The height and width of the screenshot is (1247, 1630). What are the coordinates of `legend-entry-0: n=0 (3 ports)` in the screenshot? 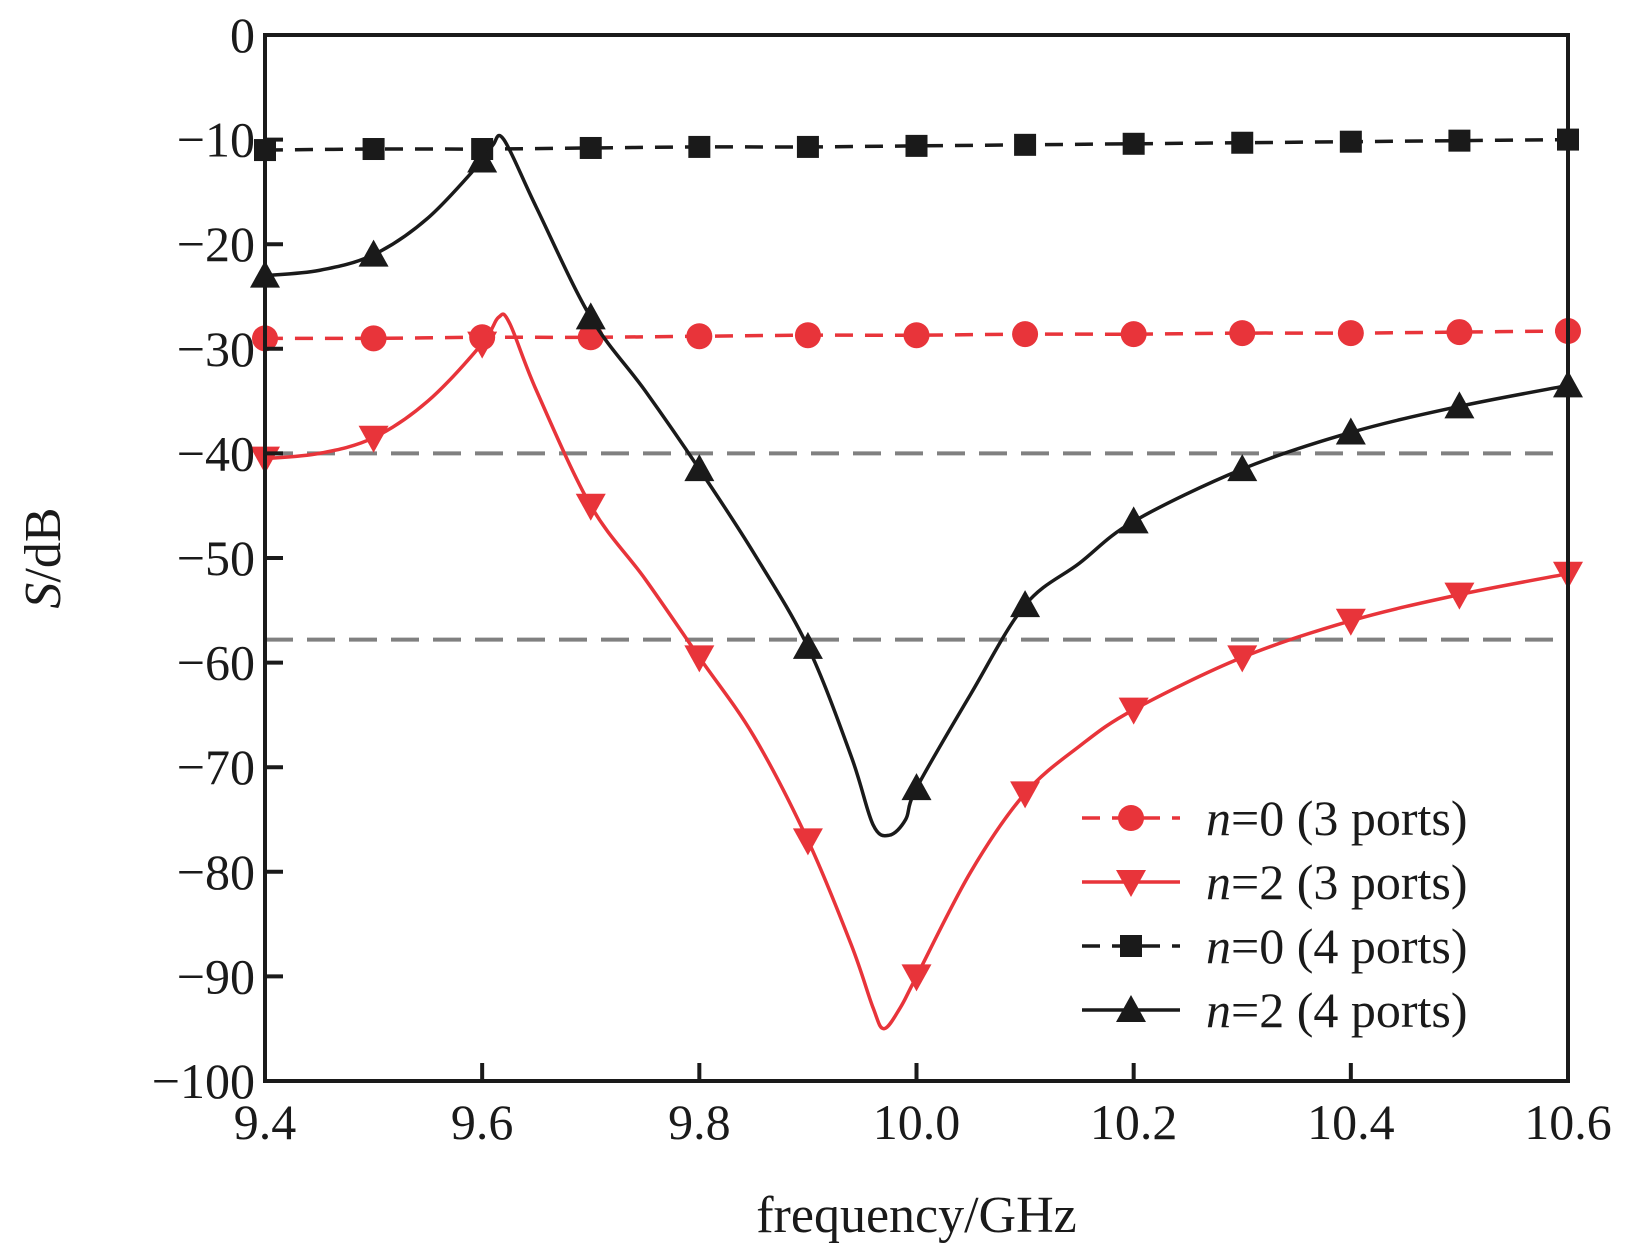 It's located at (1275, 818).